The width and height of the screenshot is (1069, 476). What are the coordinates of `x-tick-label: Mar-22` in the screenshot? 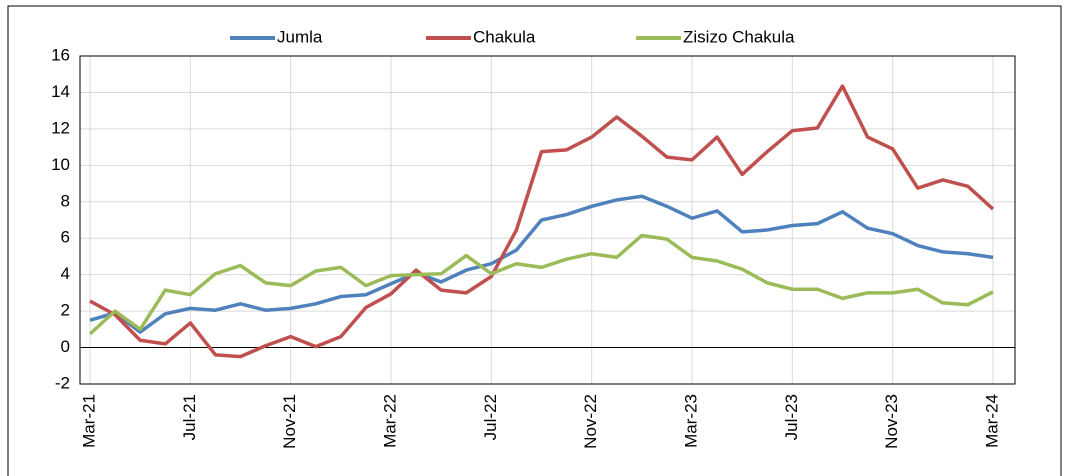 It's located at (389, 421).